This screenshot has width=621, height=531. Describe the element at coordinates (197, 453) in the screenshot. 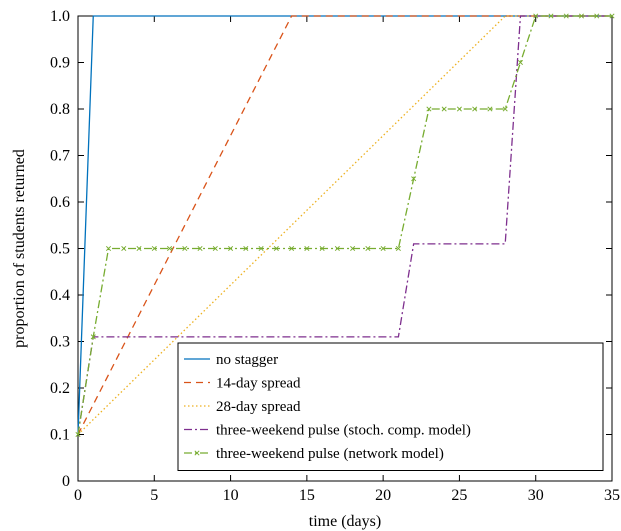

I see `legend-marker` at that location.